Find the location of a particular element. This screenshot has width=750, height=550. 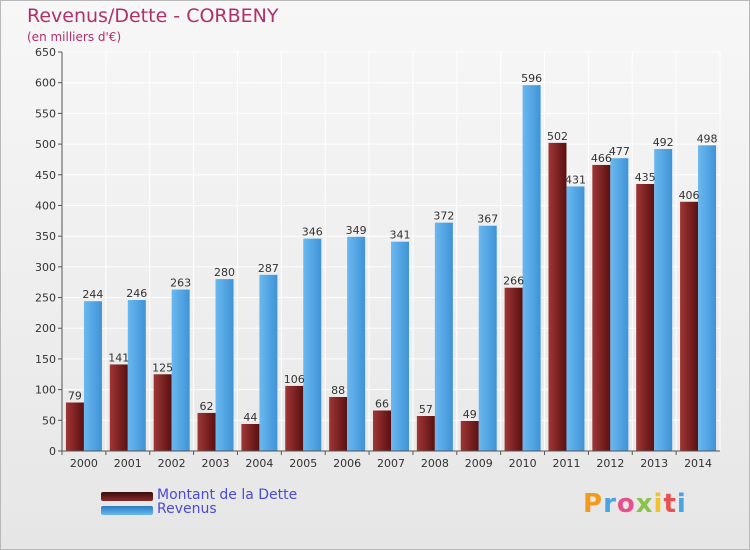

data-label-revenue: 477 is located at coordinates (619, 151).